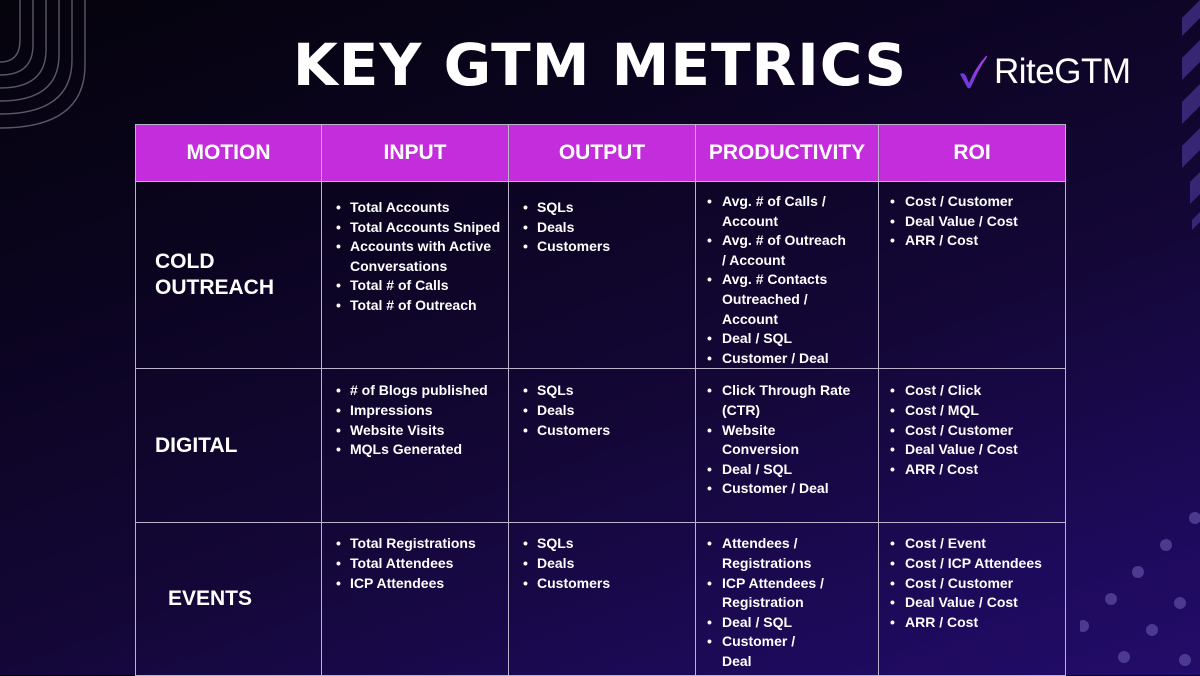 Image resolution: width=1200 pixels, height=676 pixels. I want to click on brand-name: RiteGTM, so click(1062, 71).